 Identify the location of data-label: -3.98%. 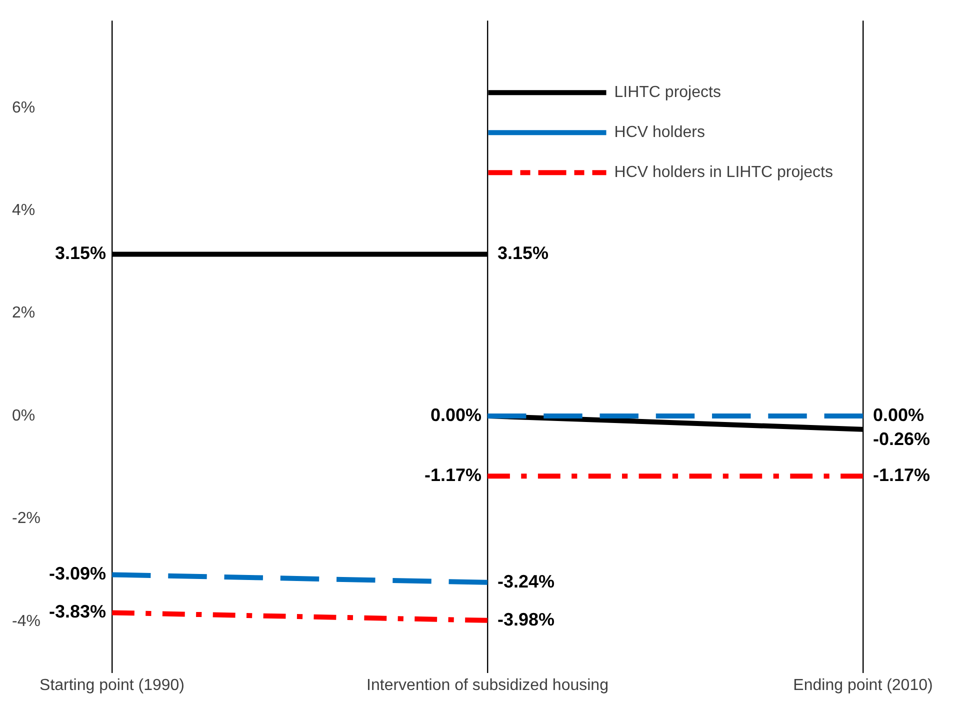
(526, 619).